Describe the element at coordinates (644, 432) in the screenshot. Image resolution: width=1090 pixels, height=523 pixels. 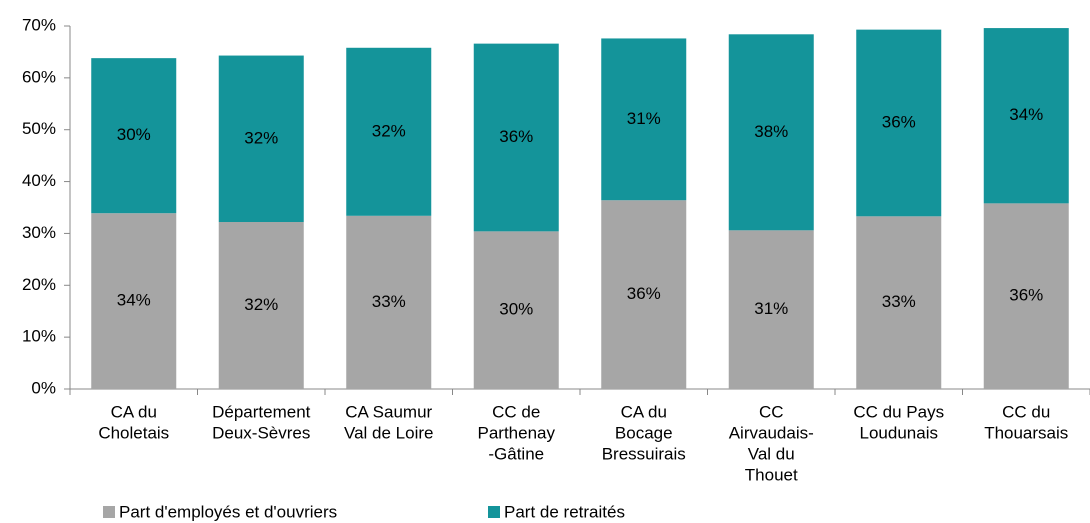
I see `x-tick-label: Bocage` at that location.